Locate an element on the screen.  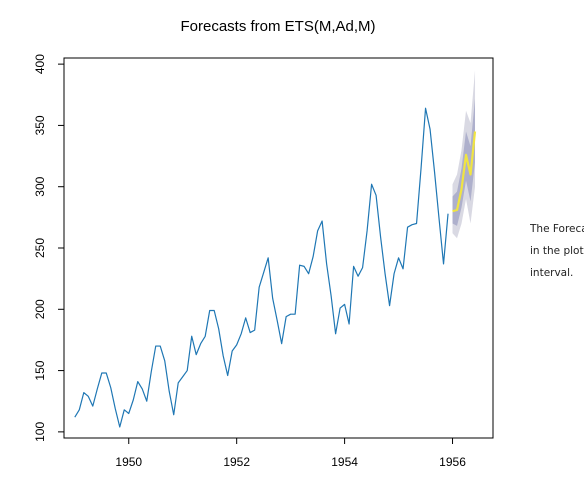
x-tick-label: 1952 is located at coordinates (236, 462).